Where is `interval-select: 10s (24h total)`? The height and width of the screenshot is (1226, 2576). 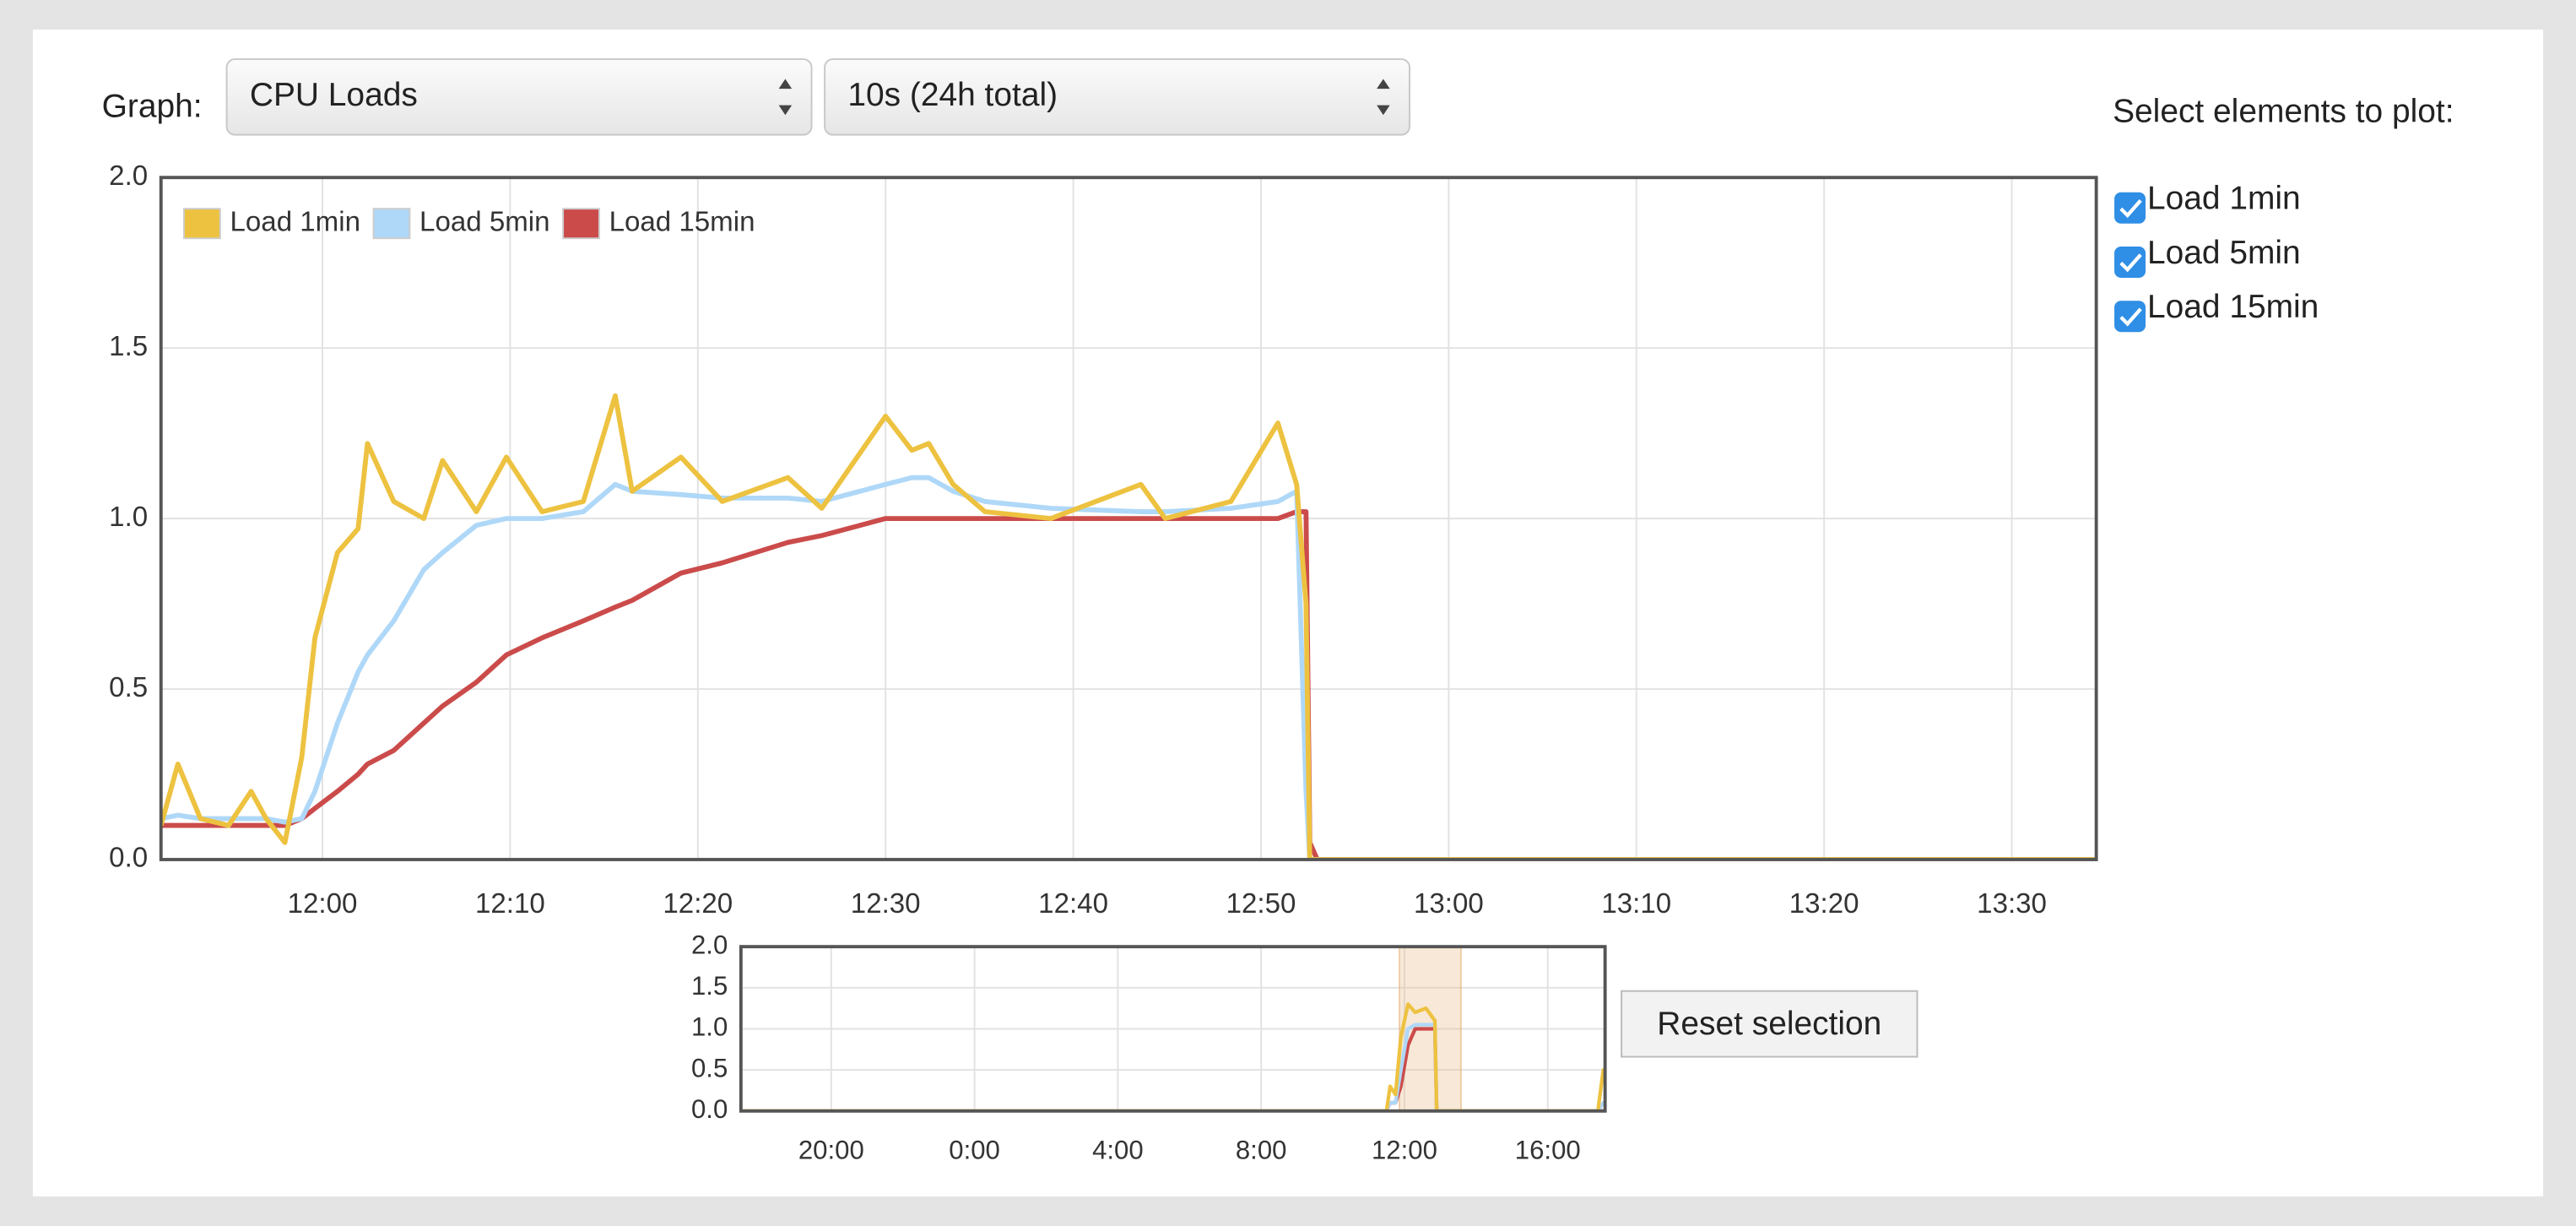 interval-select: 10s (24h total) is located at coordinates (1117, 97).